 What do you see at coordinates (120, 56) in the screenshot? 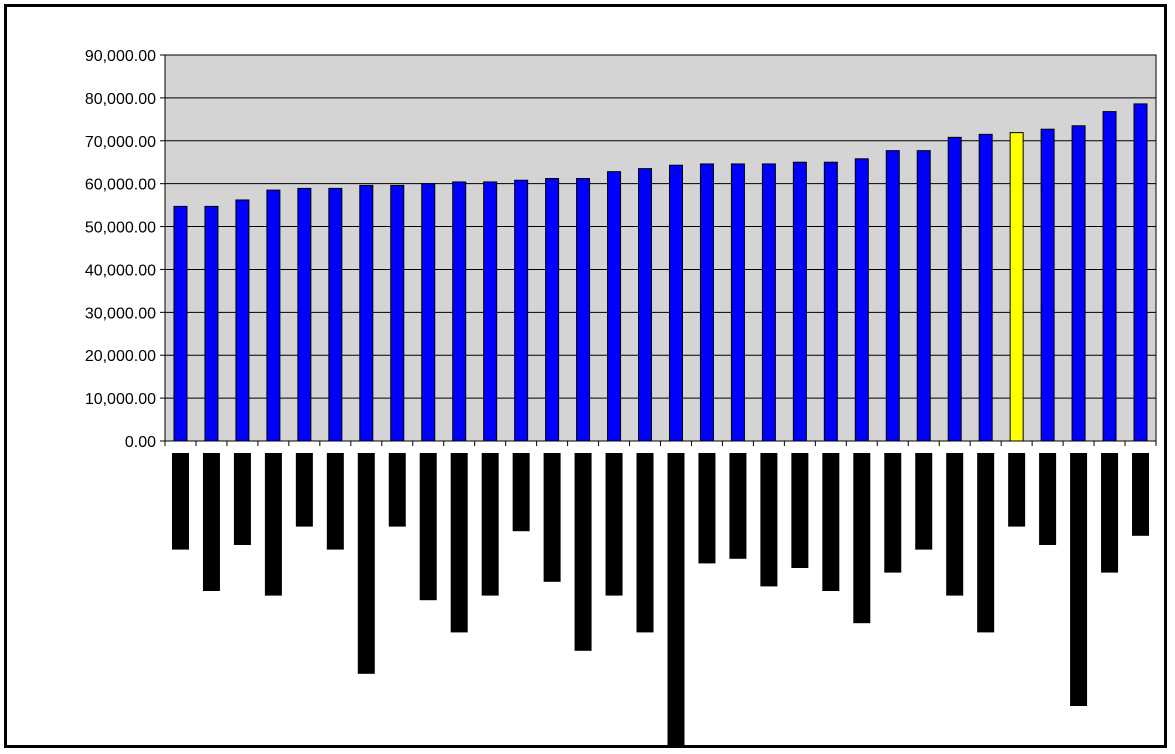
I see `y-tick-label: 90,000.00` at bounding box center [120, 56].